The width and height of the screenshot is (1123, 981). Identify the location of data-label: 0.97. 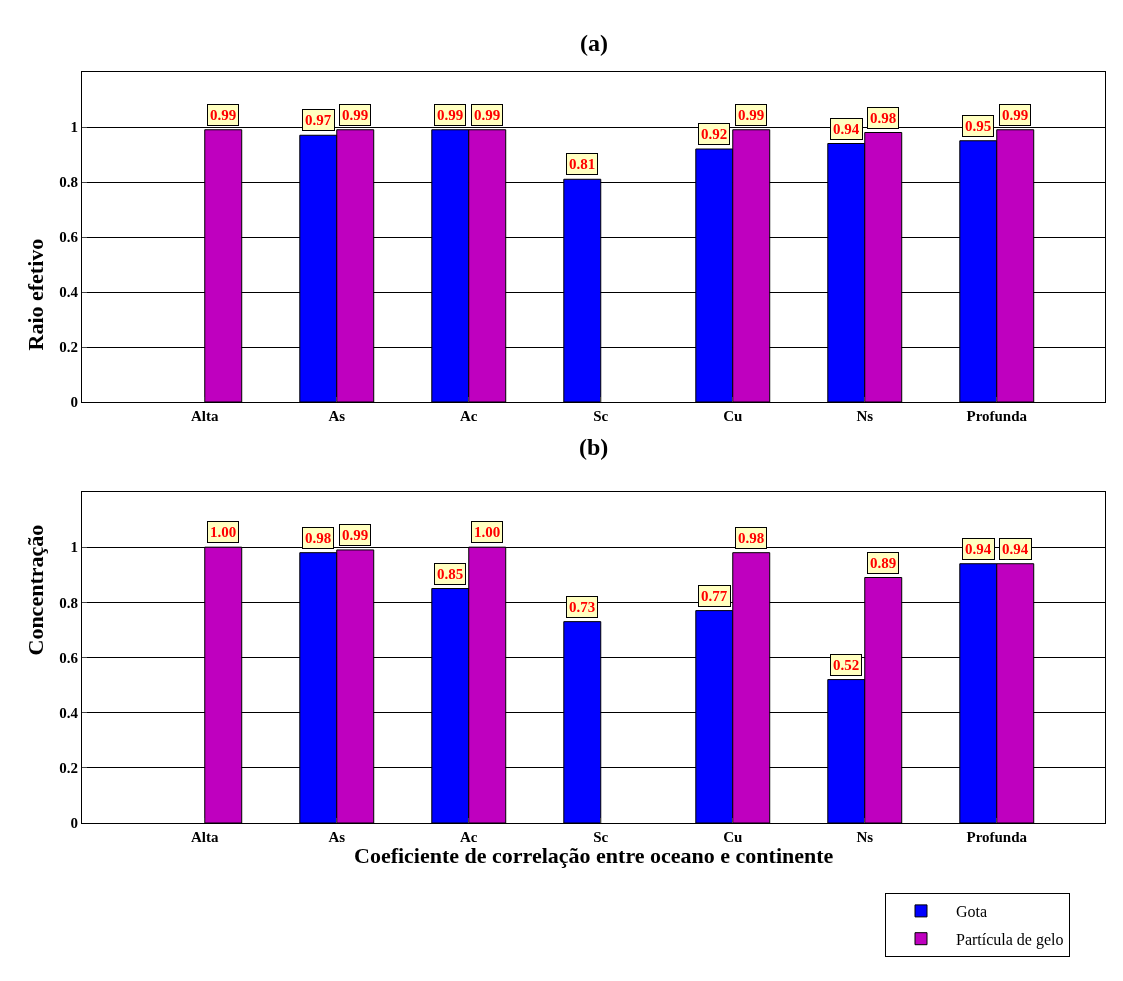
(318, 120).